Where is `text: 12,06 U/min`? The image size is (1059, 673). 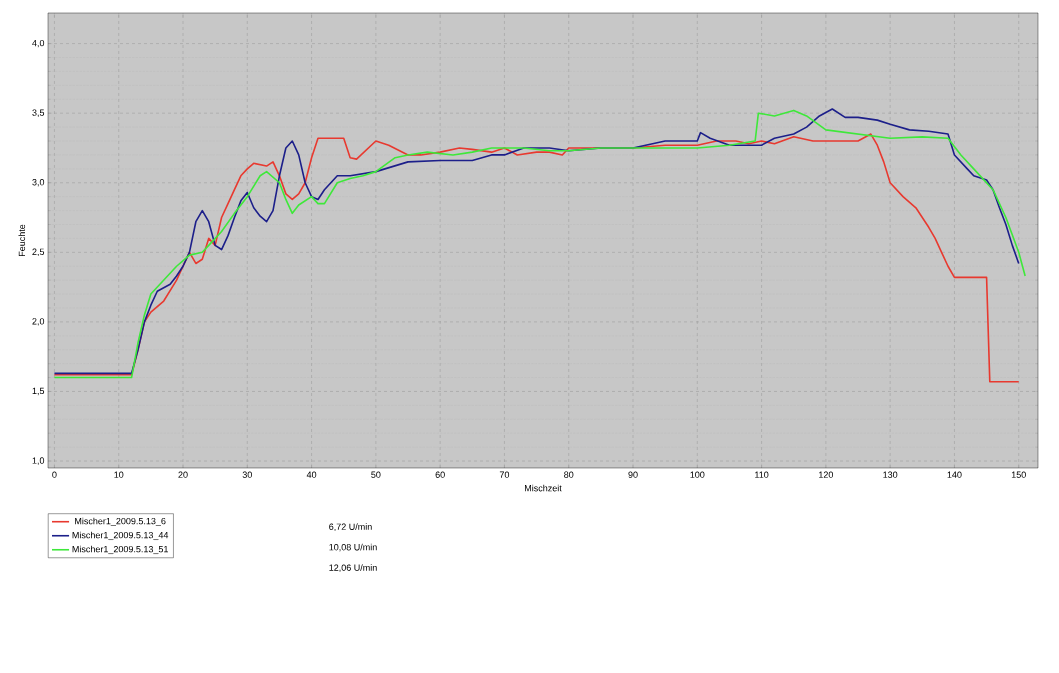
text: 12,06 U/min is located at coordinates (353, 568).